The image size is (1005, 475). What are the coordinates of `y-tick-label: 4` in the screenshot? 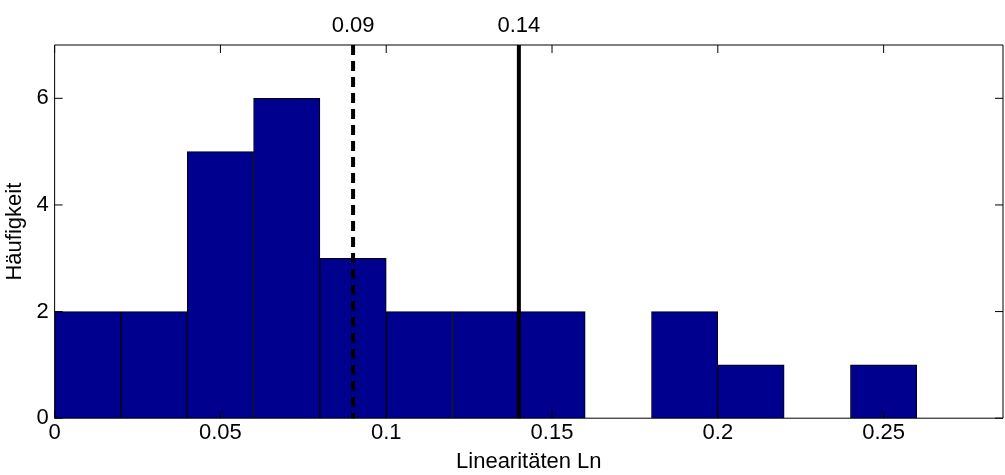 It's located at (42, 204).